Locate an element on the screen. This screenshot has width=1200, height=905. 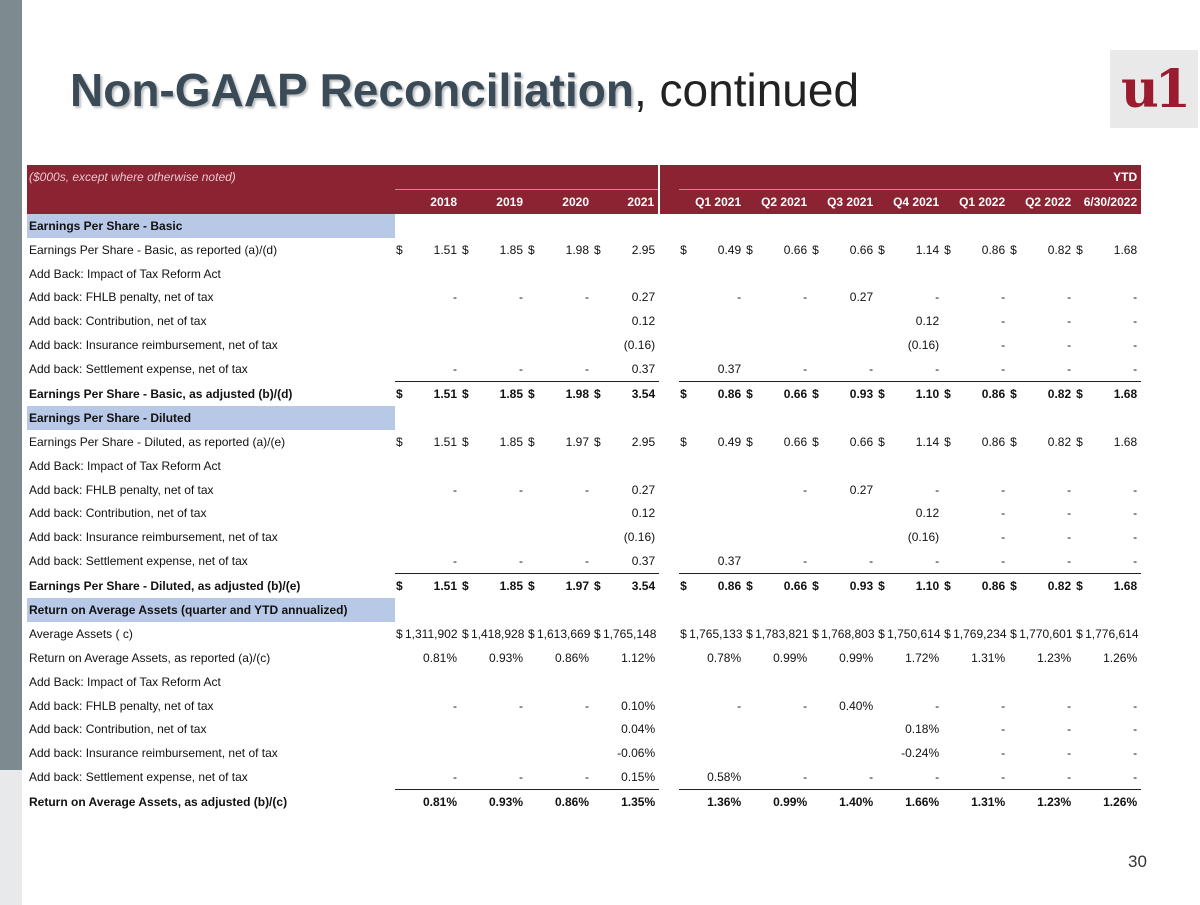
cell-value: 0.15% is located at coordinates (638, 777).